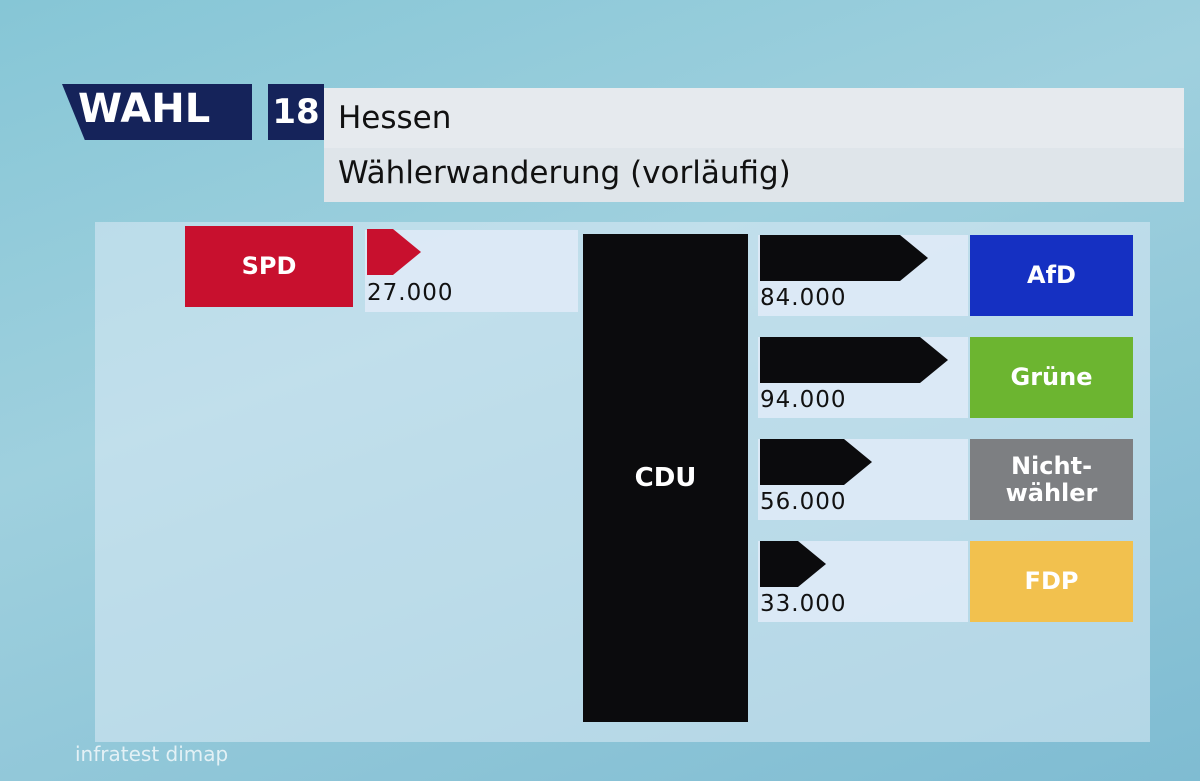 This screenshot has width=1200, height=781. Describe the element at coordinates (410, 293) in the screenshot. I see `value-label: 27.000` at that location.